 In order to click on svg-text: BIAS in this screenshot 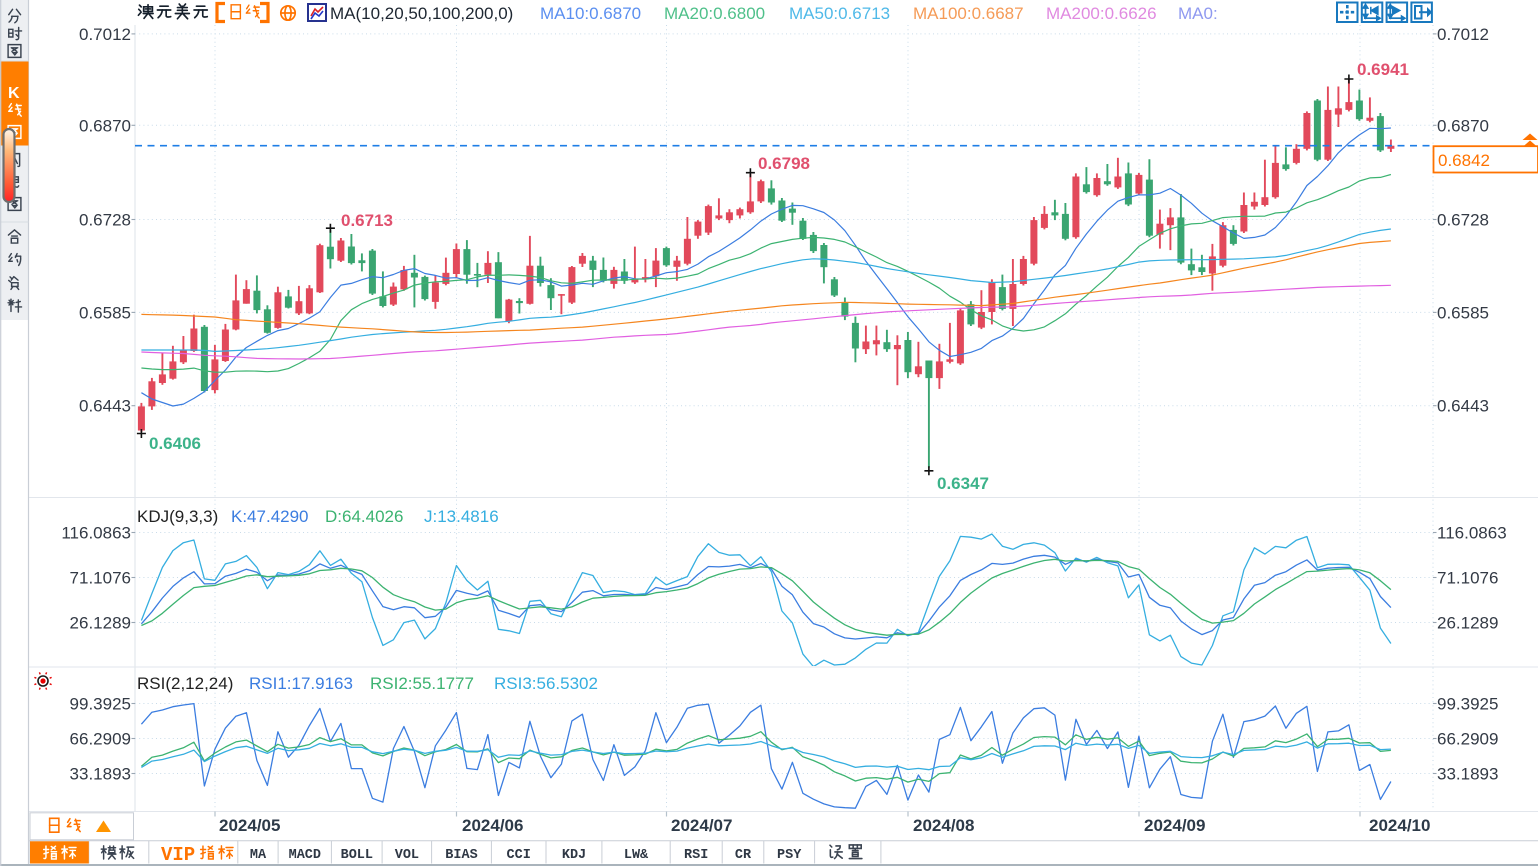, I will do `click(461, 855)`.